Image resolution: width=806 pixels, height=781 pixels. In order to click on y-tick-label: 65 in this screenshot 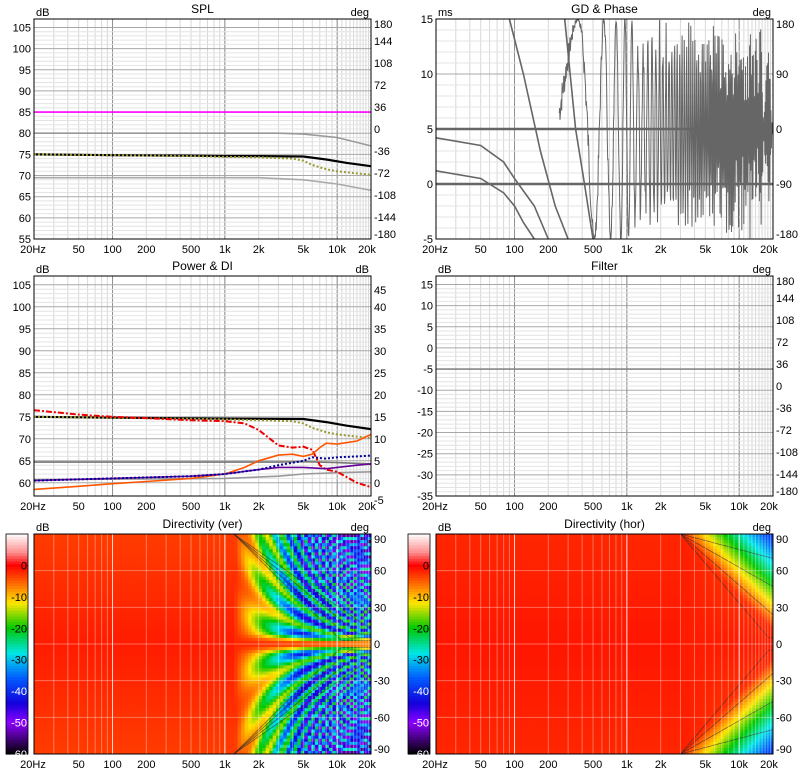, I will do `click(25, 198)`.